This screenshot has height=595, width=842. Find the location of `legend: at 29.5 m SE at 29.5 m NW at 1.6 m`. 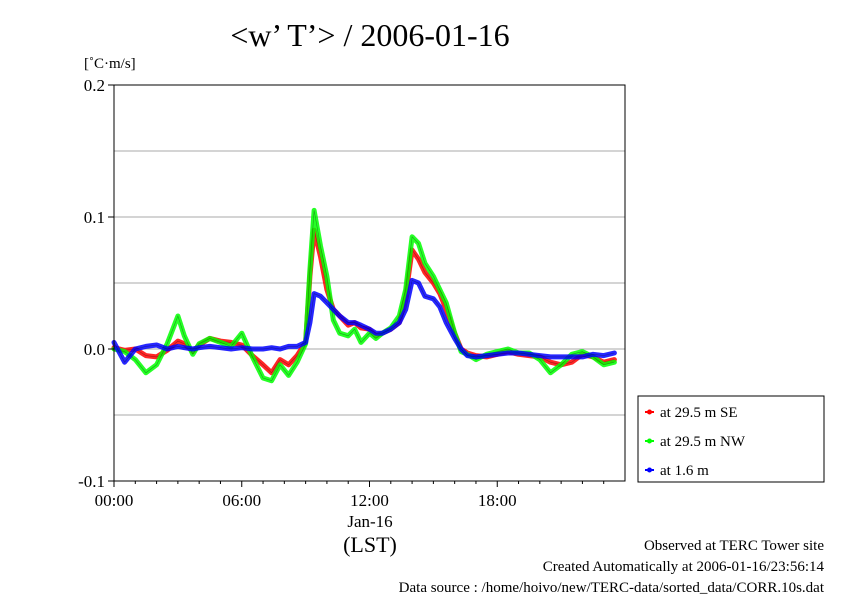

legend: at 29.5 m SE at 29.5 m NW at 1.6 m is located at coordinates (731, 439).